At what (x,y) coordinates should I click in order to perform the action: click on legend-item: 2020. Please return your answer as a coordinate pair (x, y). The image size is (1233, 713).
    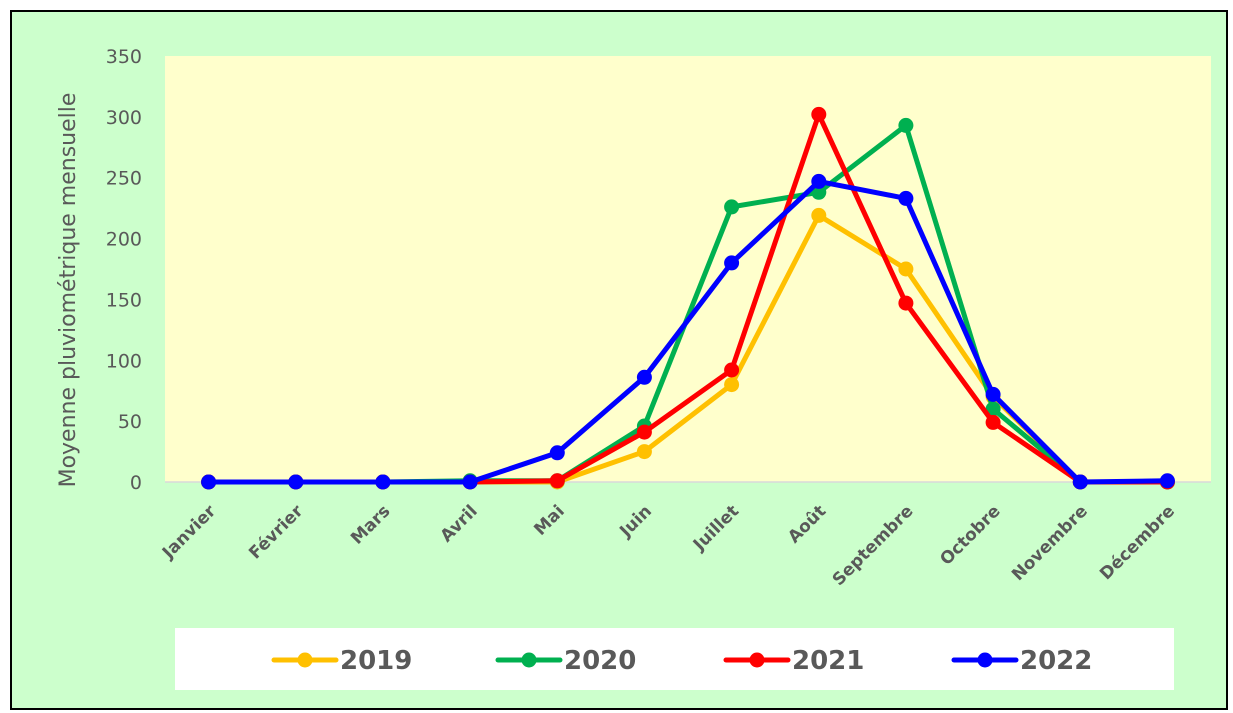
    Looking at the image, I should click on (565, 661).